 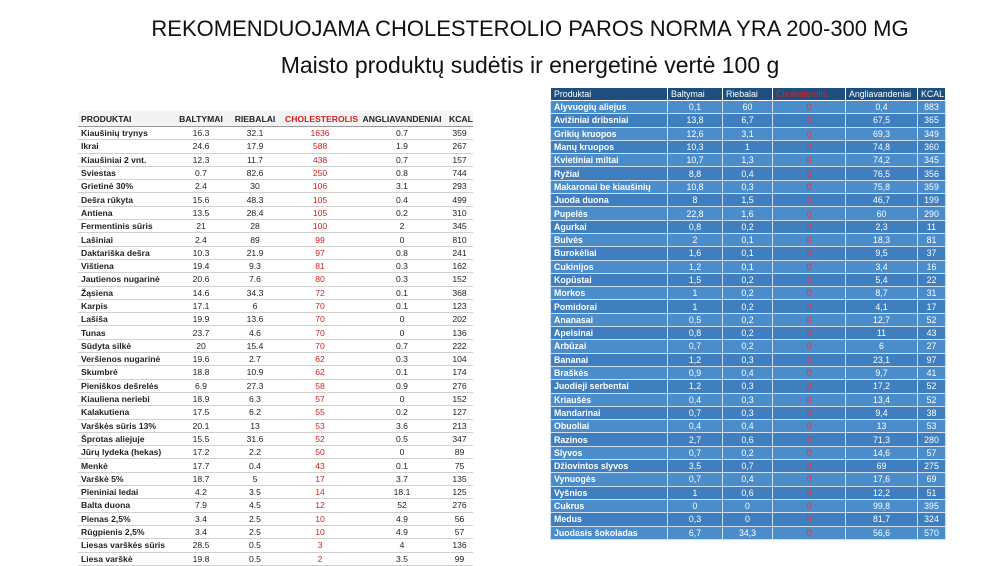 What do you see at coordinates (126, 532) in the screenshot?
I see `product-name: Rūgpienis 2,5%` at bounding box center [126, 532].